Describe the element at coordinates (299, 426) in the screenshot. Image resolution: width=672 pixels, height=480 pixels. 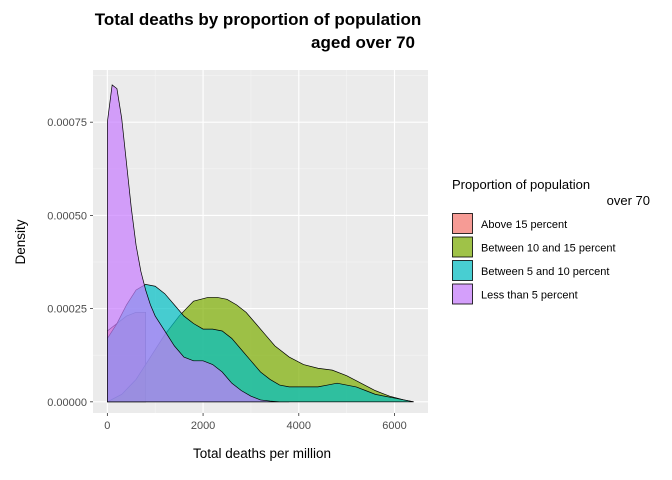
I see `x-tick-label: 4000` at that location.